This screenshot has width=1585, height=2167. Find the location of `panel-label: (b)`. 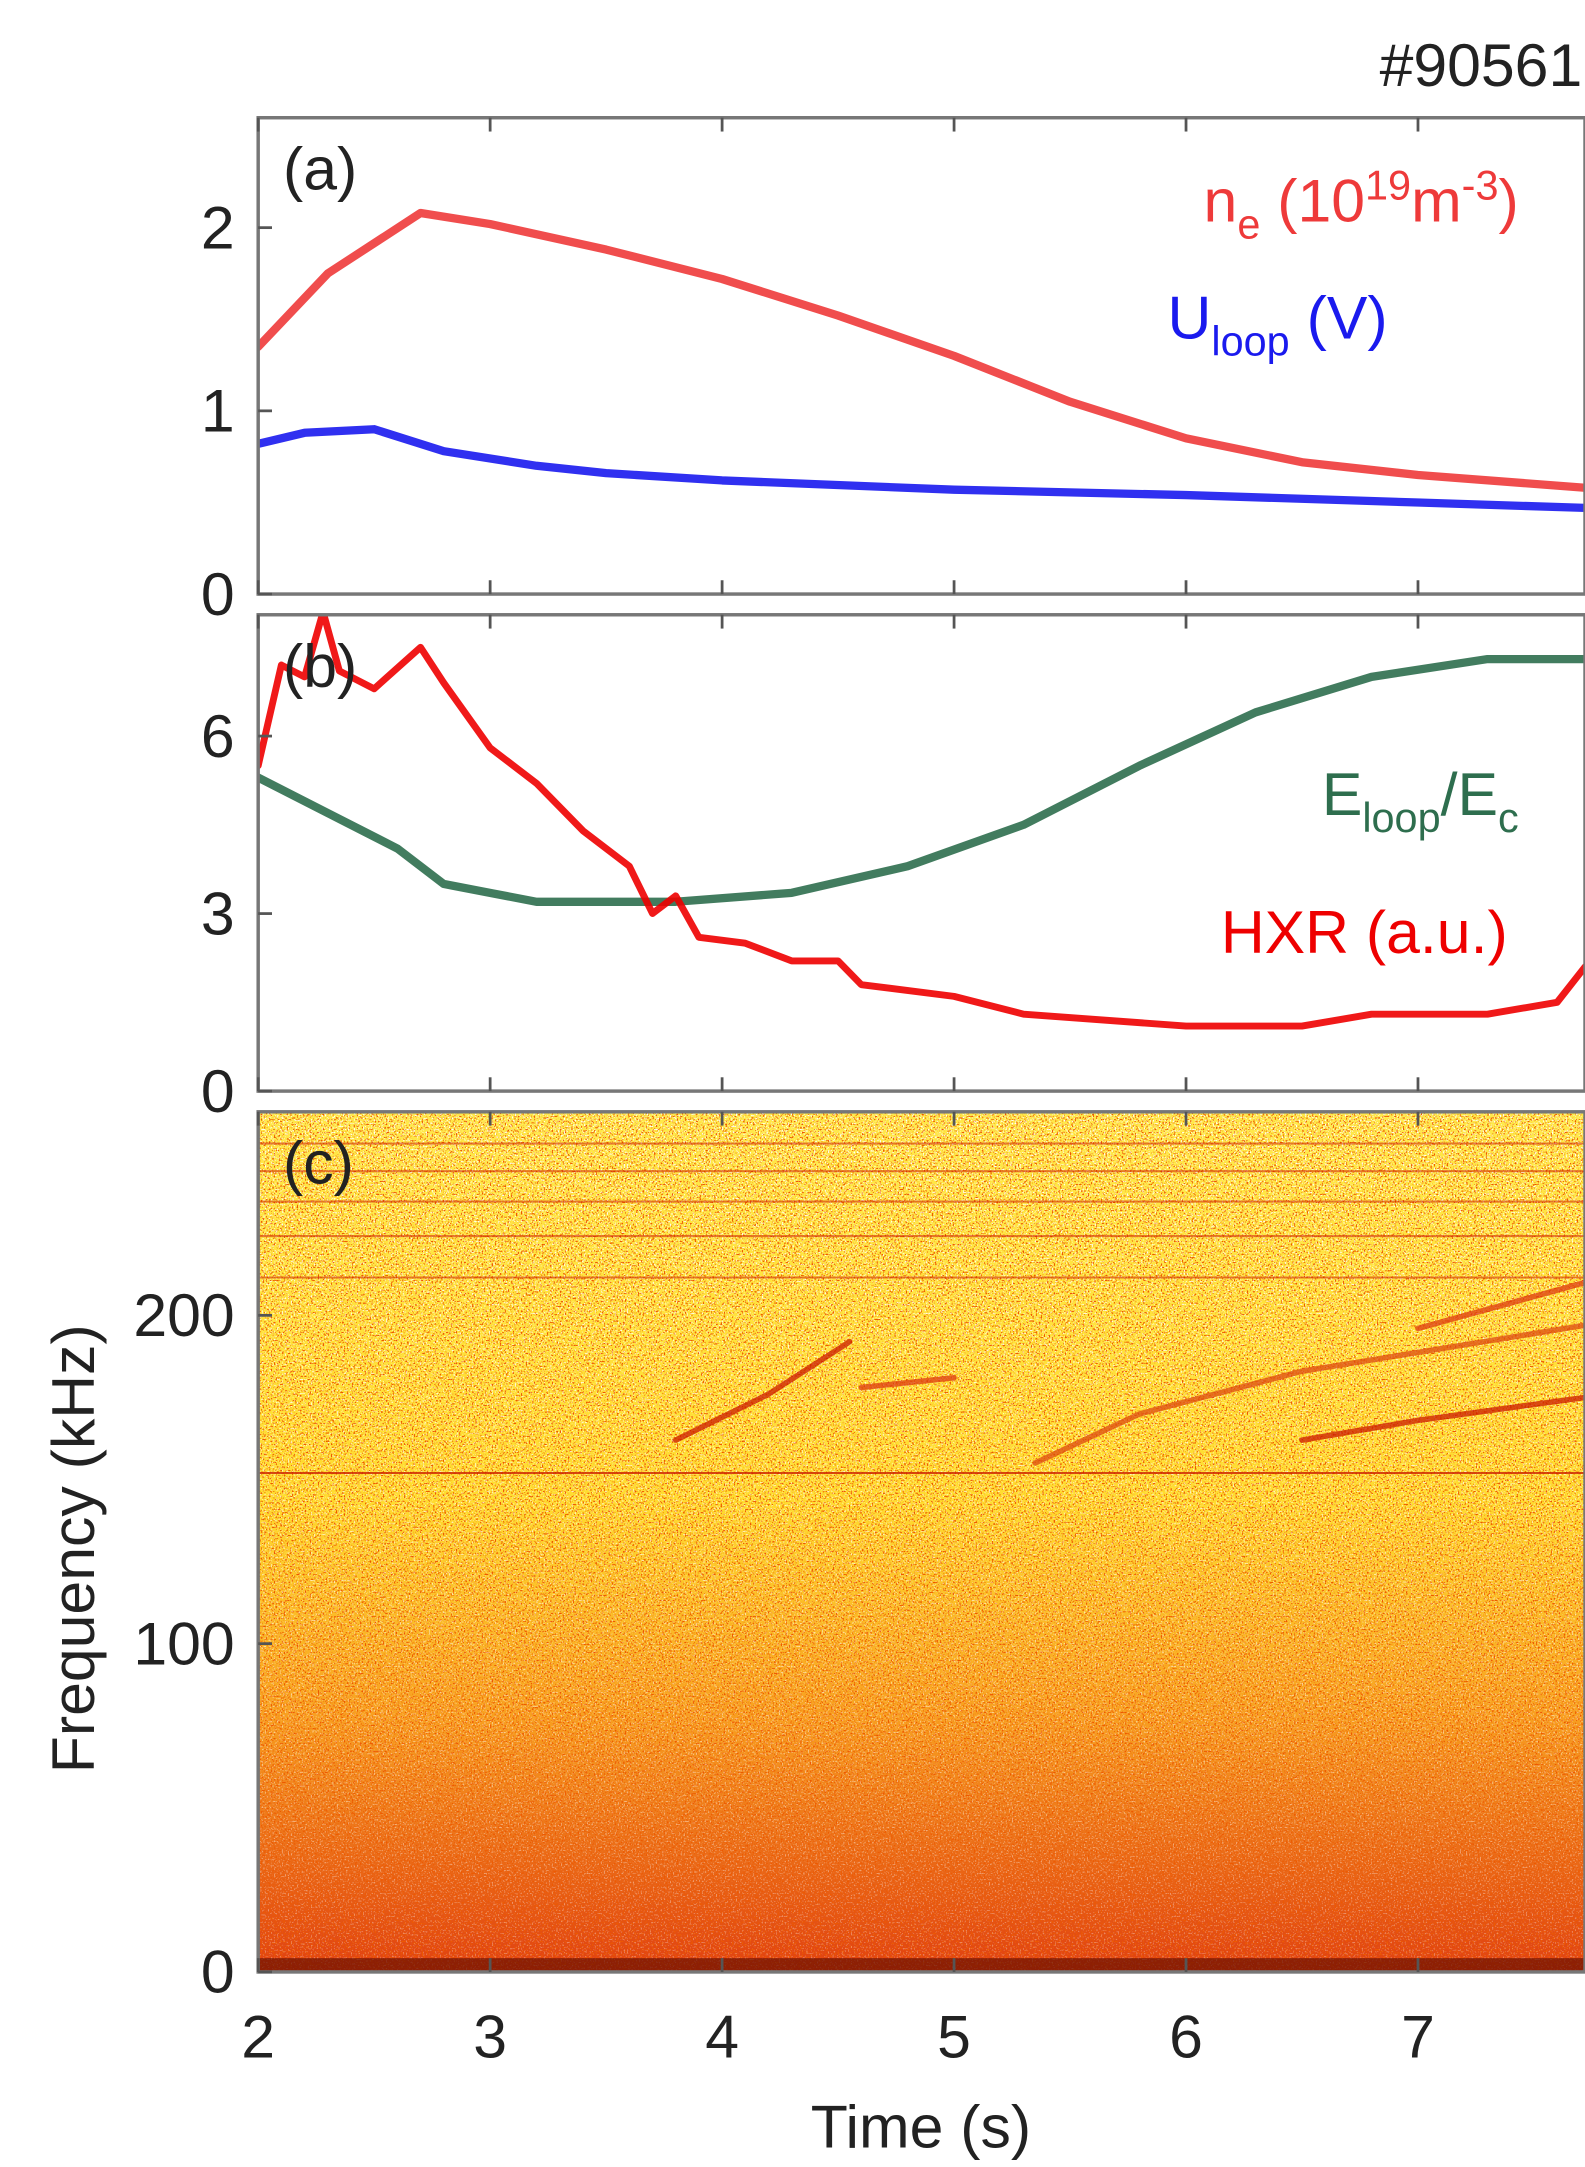

panel-label: (b) is located at coordinates (320, 666).